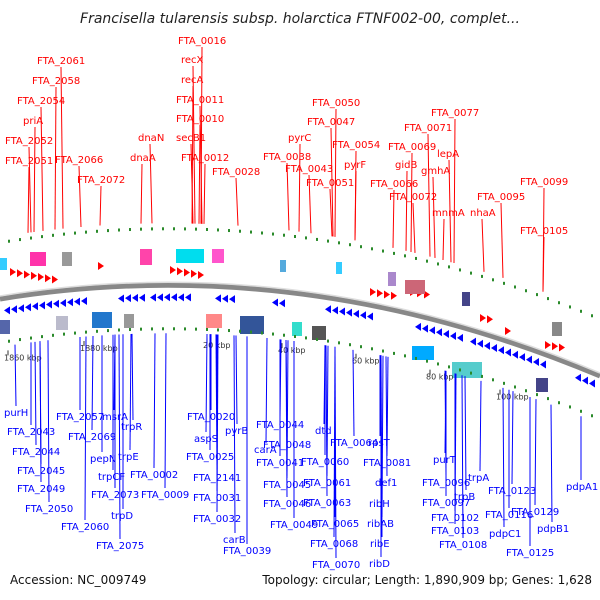 The image size is (600, 600). I want to click on scale-tick-label: 80 kbp, so click(440, 377).